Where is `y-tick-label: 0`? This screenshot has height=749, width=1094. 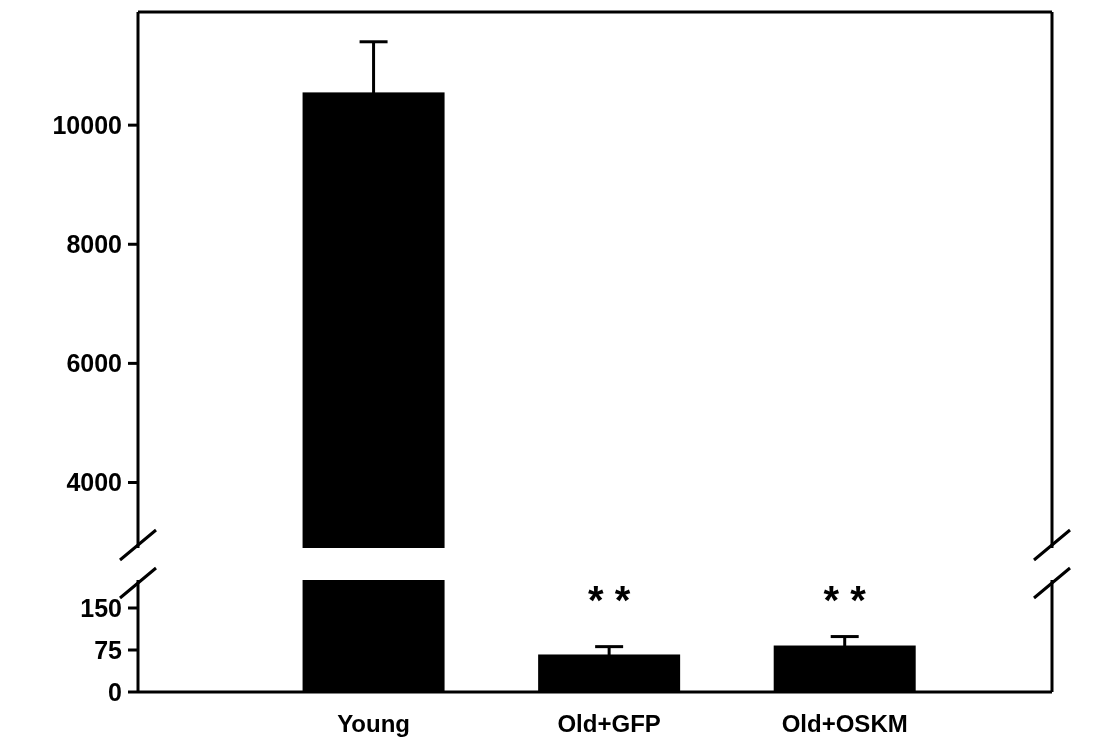
y-tick-label: 0 is located at coordinates (115, 691).